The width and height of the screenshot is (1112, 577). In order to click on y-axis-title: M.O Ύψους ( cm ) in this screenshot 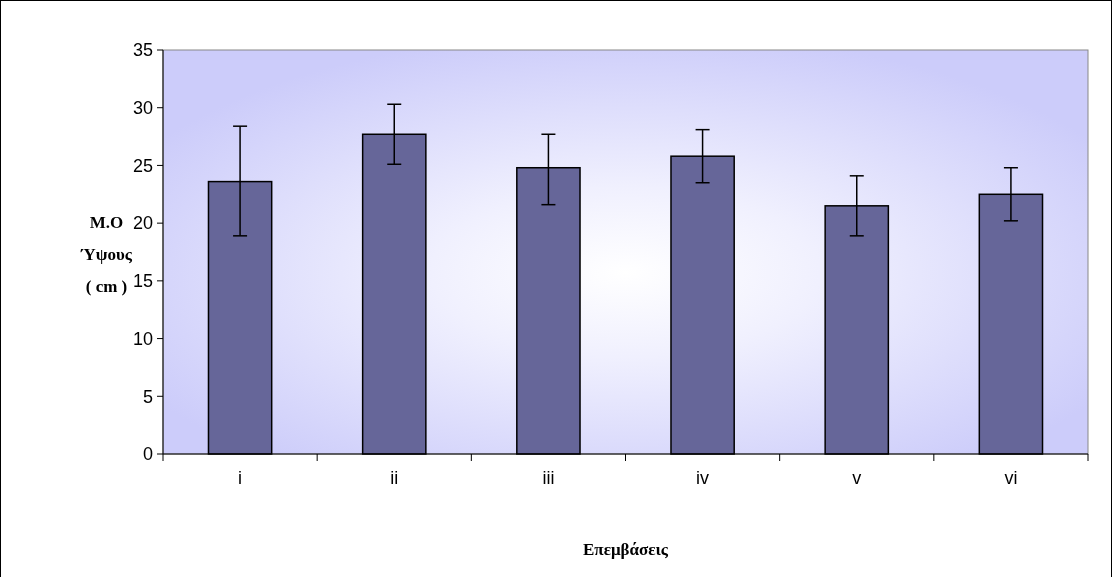, I will do `click(106, 254)`.